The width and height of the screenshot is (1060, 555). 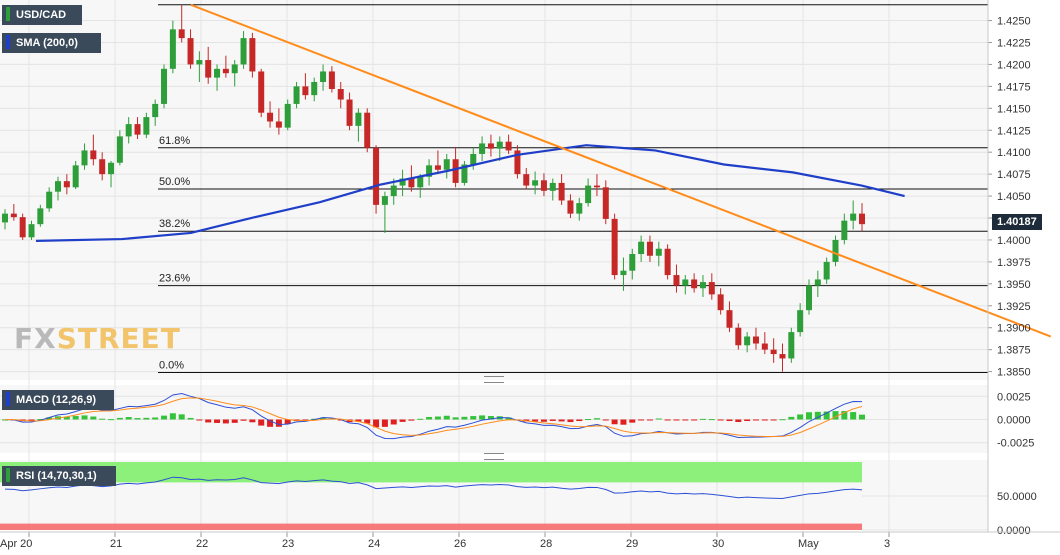 What do you see at coordinates (1014, 351) in the screenshot?
I see `price-tick-label: 1.3875` at bounding box center [1014, 351].